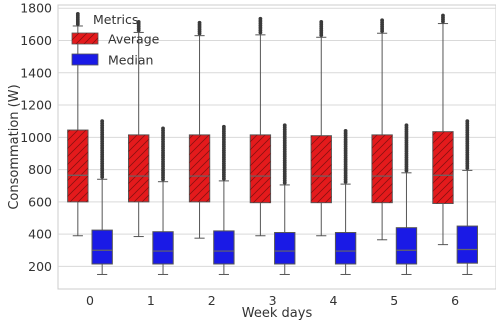  Describe the element at coordinates (85, 38) in the screenshot. I see `legend-swatch-average-hatch` at that location.